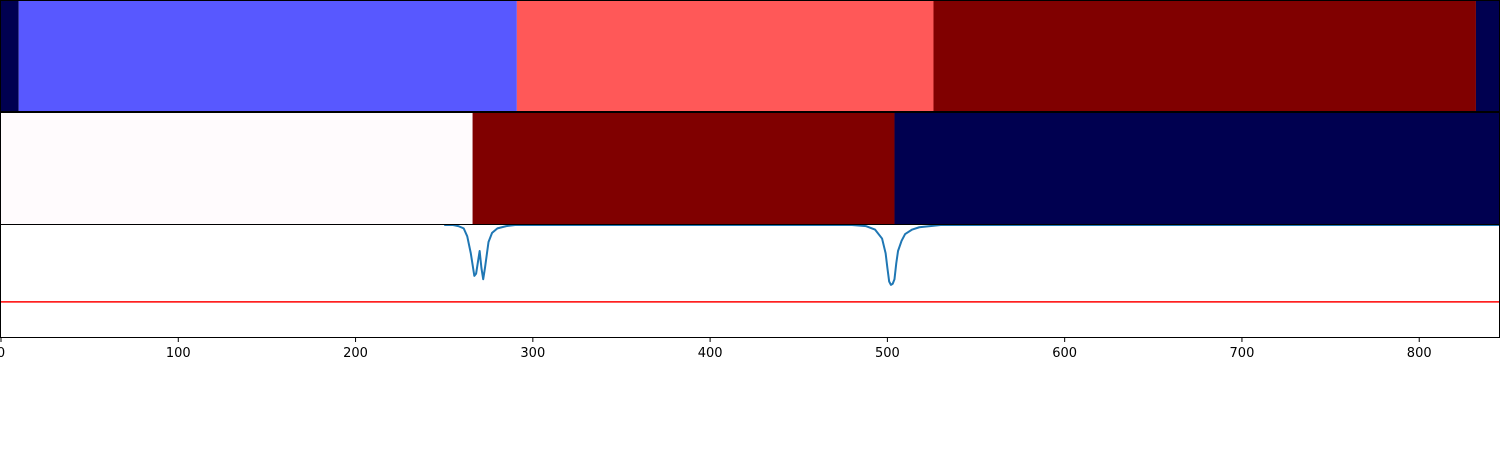 Image resolution: width=1500 pixels, height=450 pixels. What do you see at coordinates (178, 353) in the screenshot?
I see `x-tick-label-100: 100` at bounding box center [178, 353].